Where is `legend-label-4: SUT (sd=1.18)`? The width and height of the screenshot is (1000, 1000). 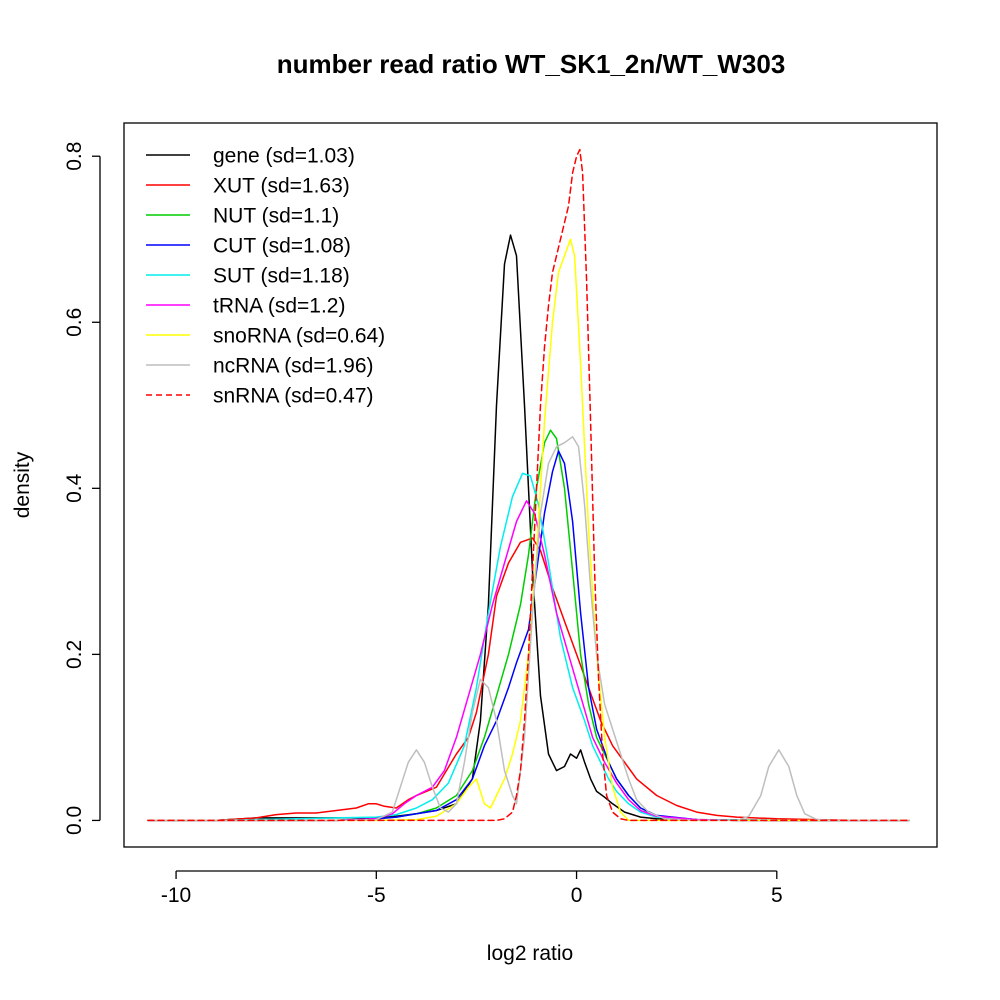
legend-label-4: SUT (sd=1.18) is located at coordinates (281, 276).